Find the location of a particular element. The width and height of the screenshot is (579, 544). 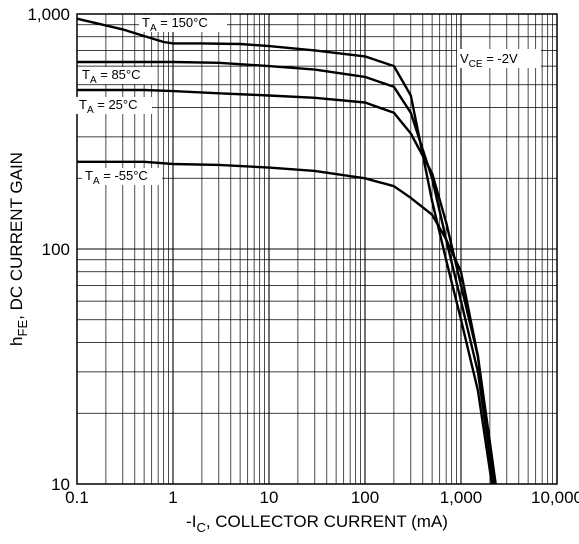

series-label-1: TA = 85°C is located at coordinates (111, 76).